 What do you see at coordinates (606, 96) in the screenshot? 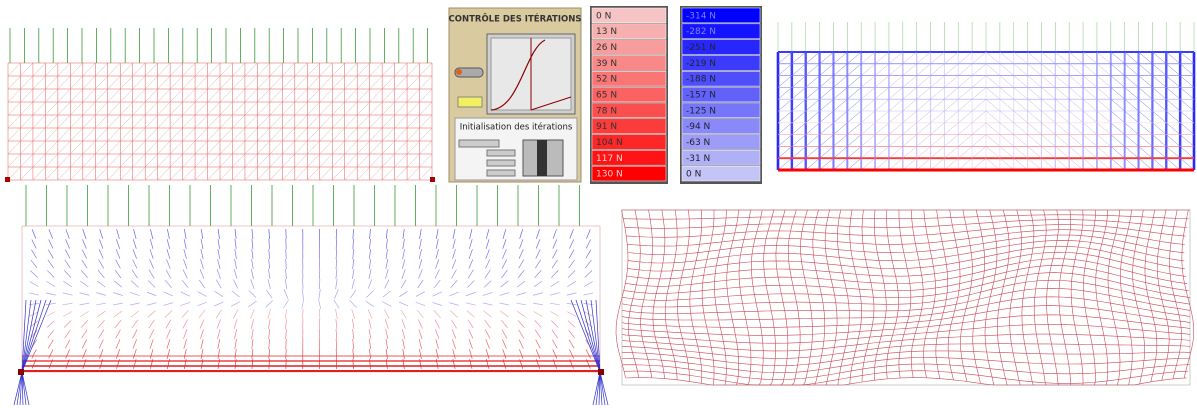
I see `legend-label: 65 N` at bounding box center [606, 96].